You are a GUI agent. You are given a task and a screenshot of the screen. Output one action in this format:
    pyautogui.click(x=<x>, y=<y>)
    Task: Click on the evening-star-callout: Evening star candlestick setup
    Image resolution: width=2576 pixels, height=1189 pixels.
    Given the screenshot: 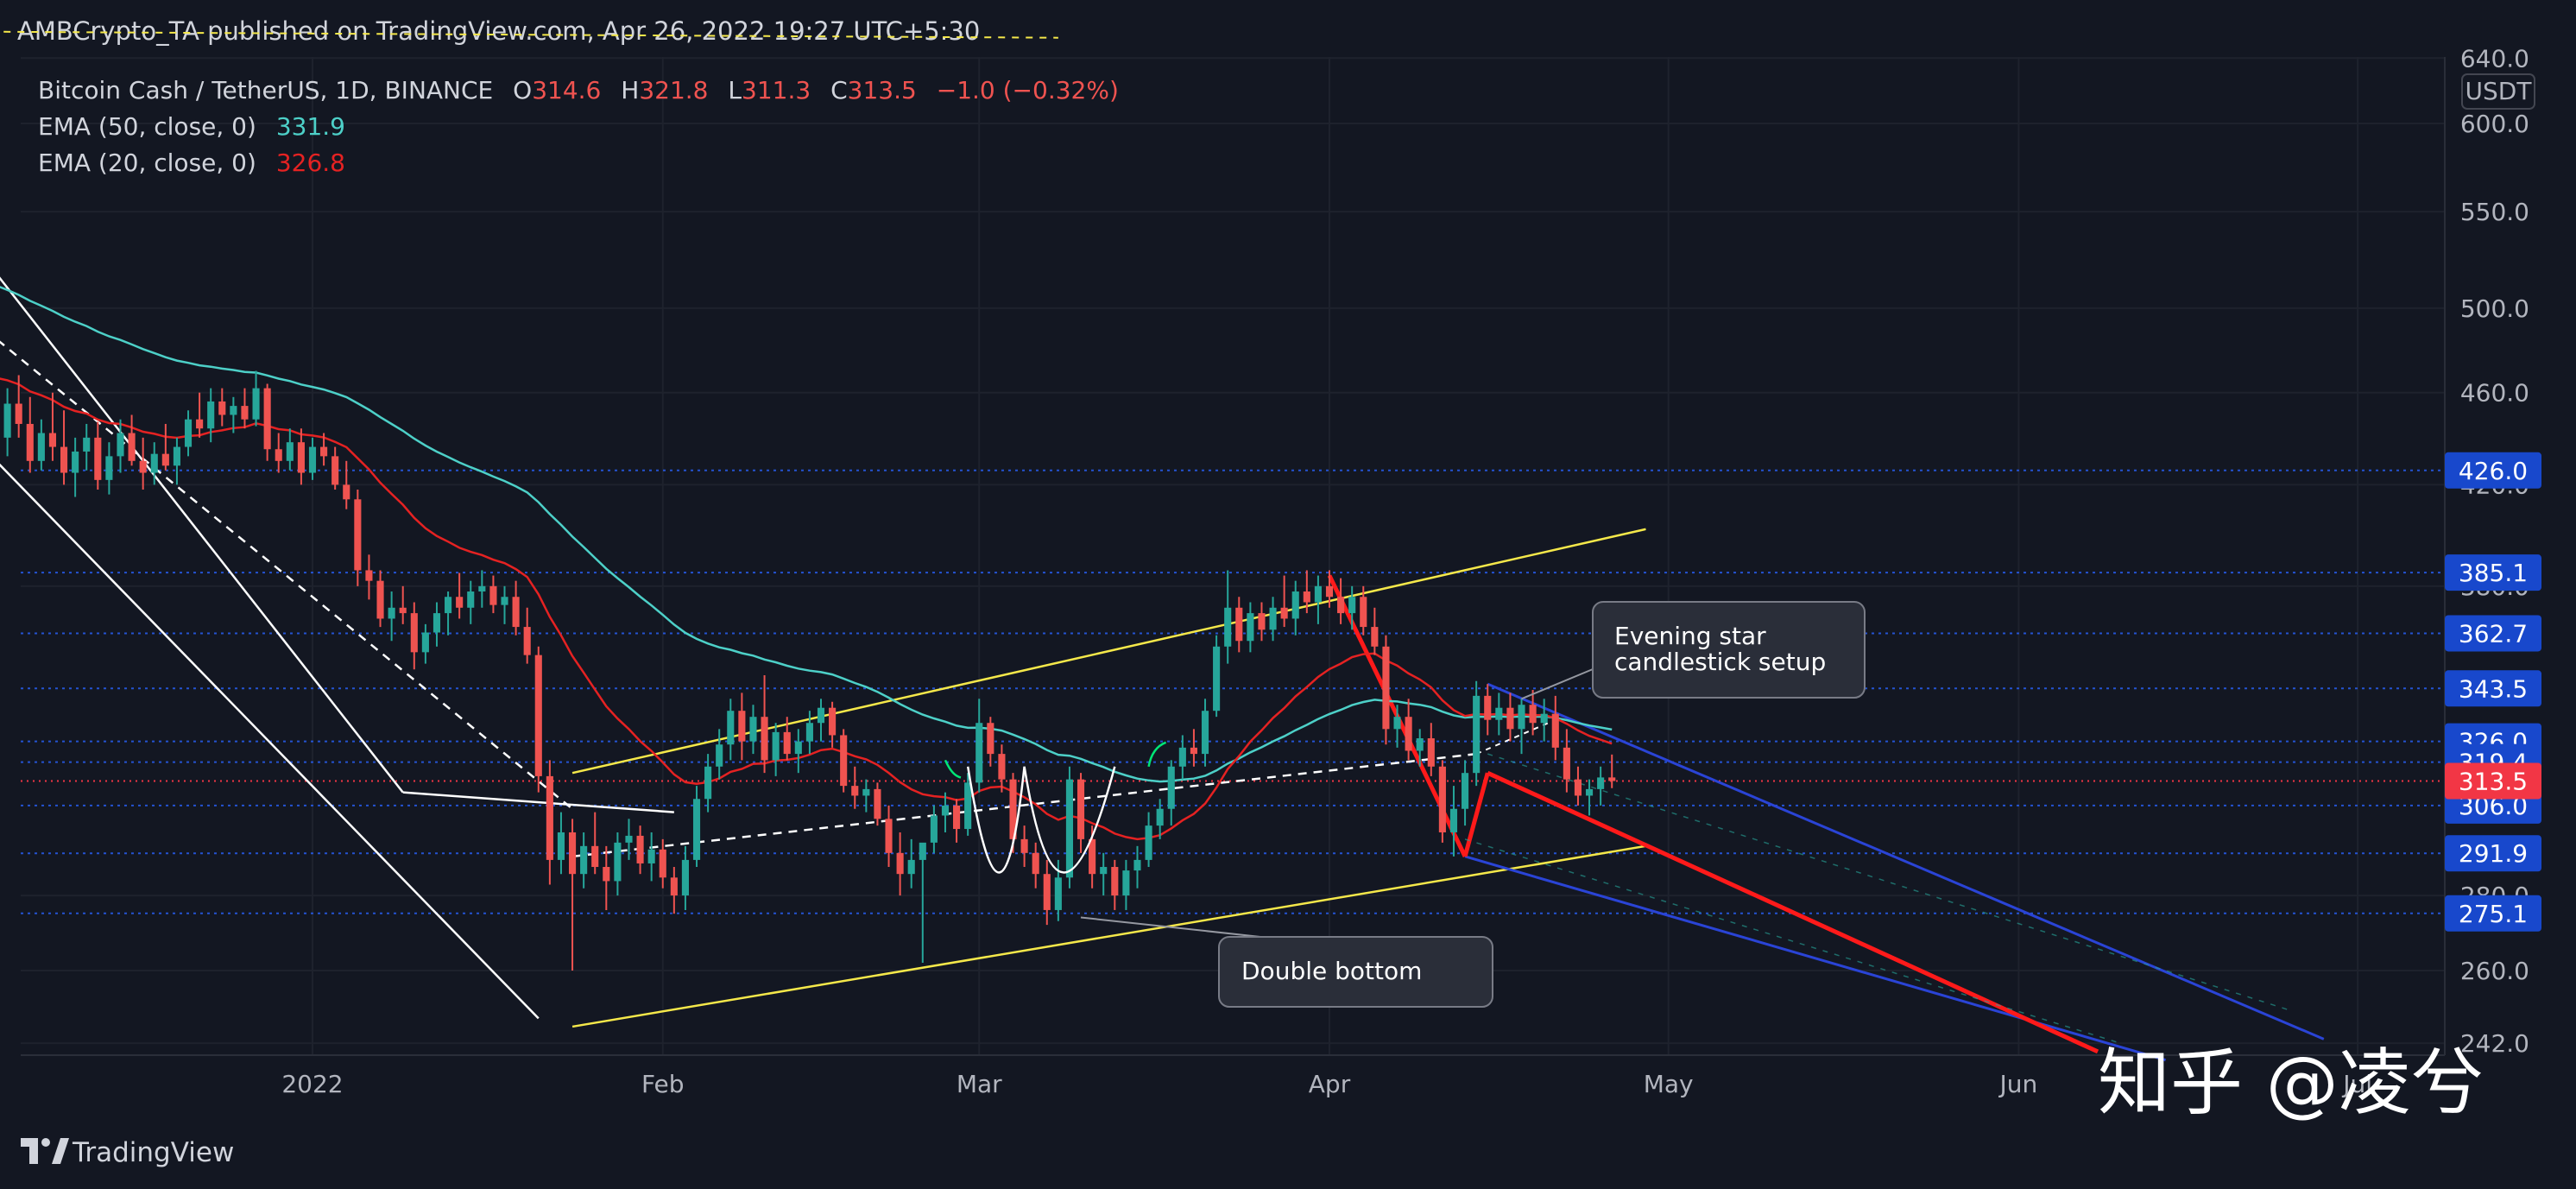 What is the action you would take?
    pyautogui.click(x=1729, y=650)
    